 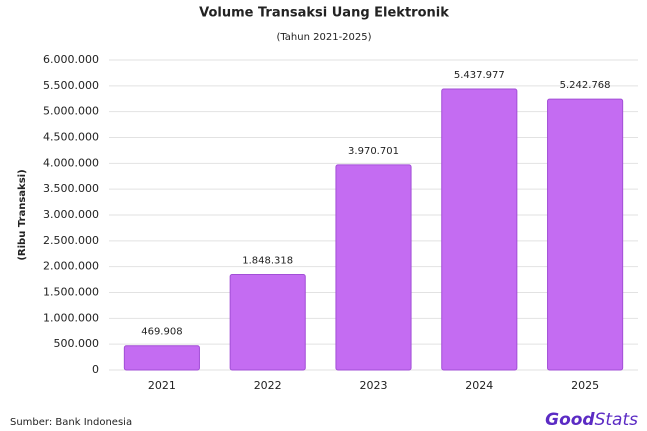 What do you see at coordinates (77, 343) in the screenshot?
I see `y-tick-label: 500.000` at bounding box center [77, 343].